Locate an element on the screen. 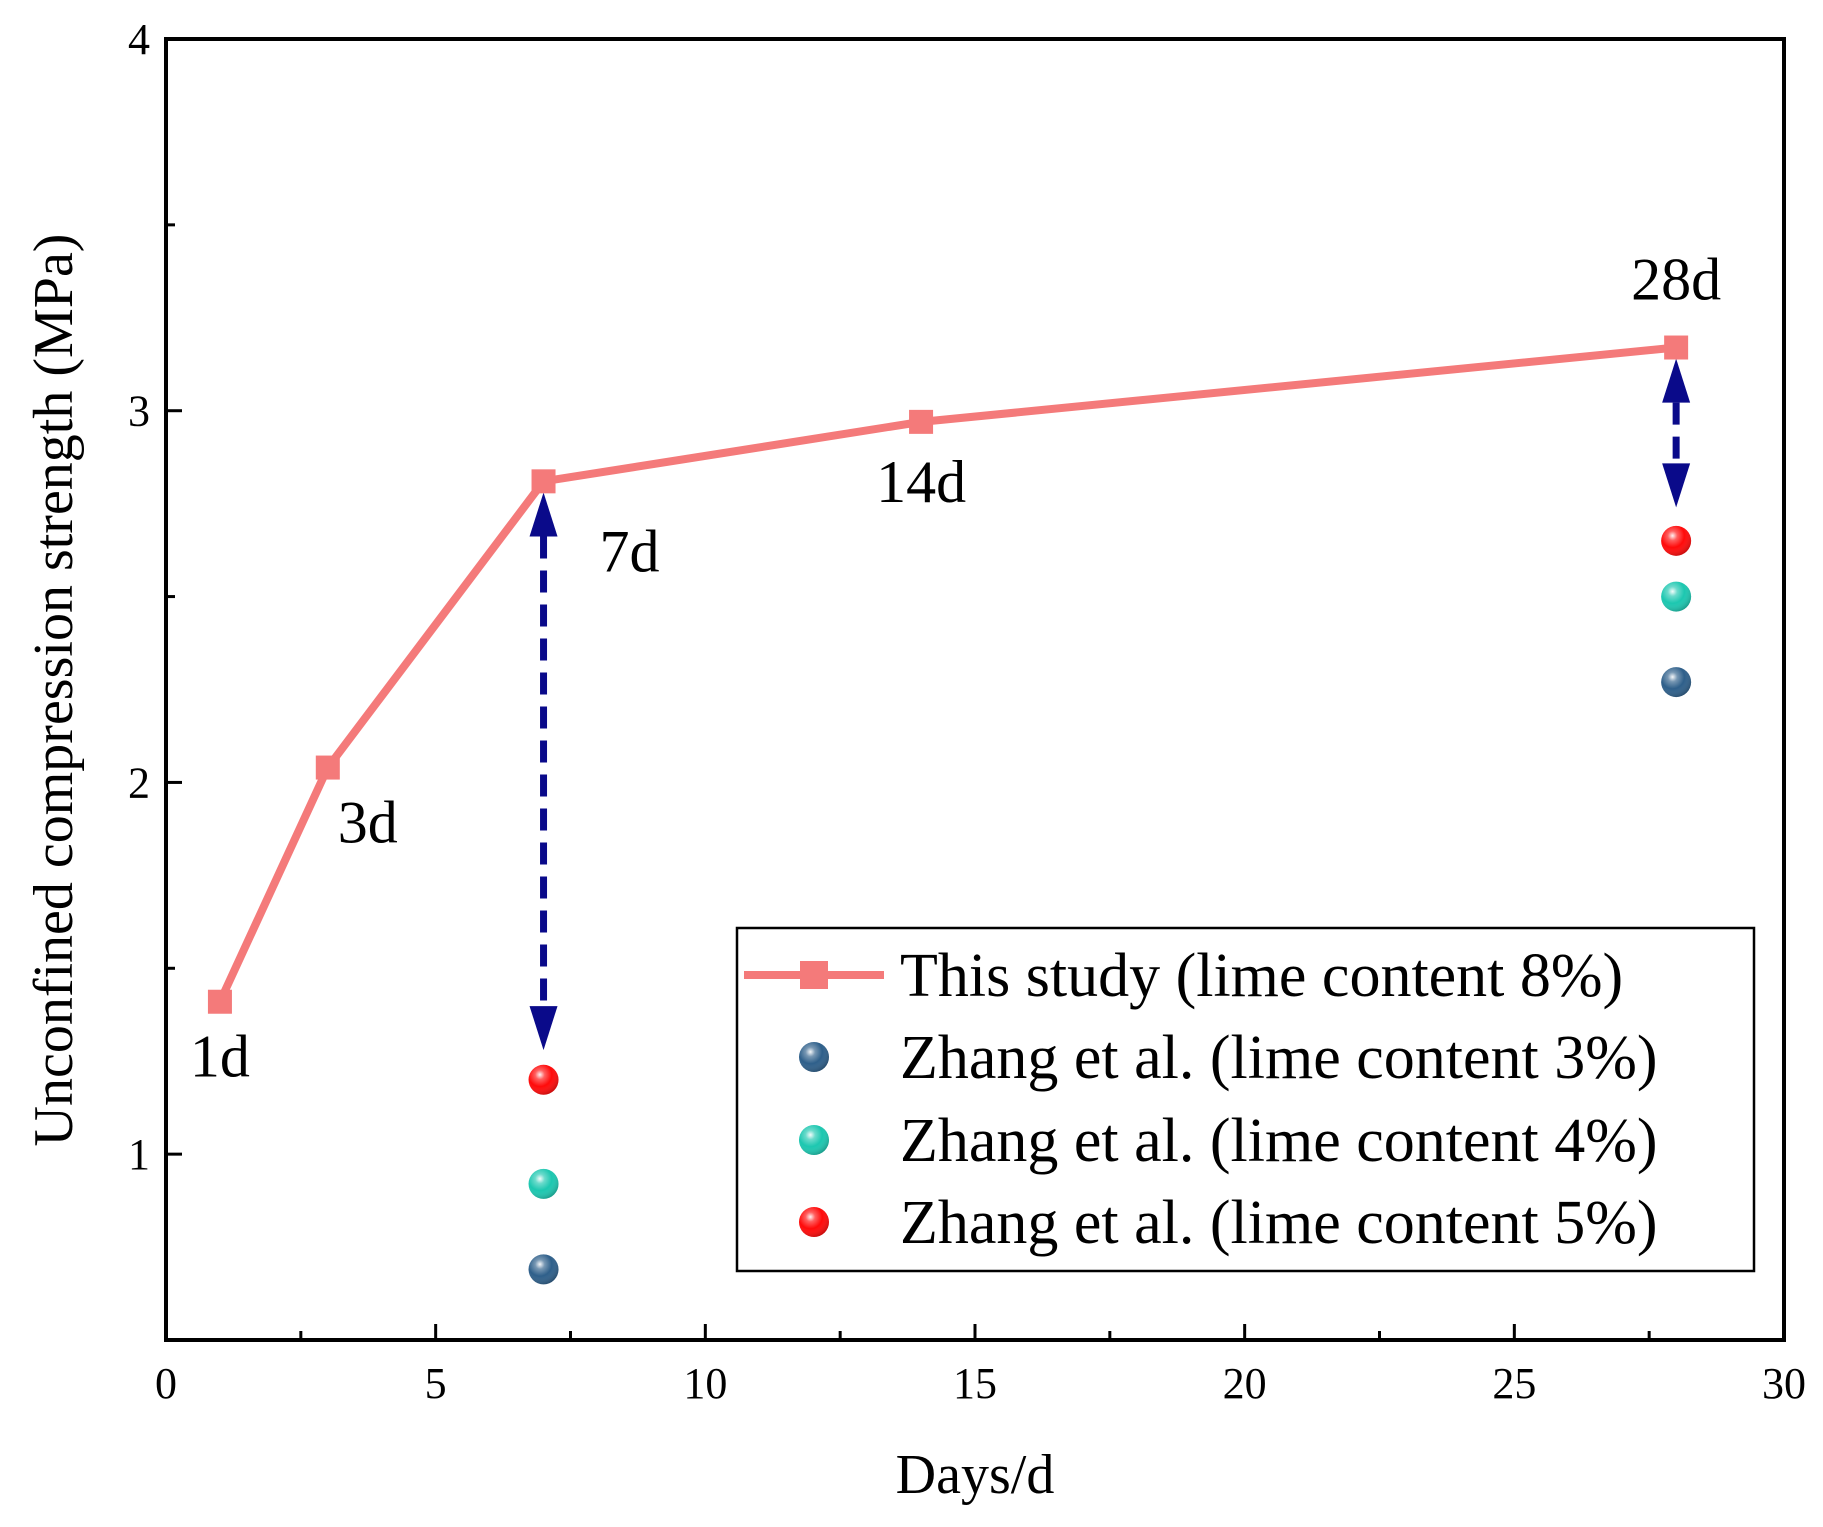 The width and height of the screenshot is (1823, 1527). x-tick-label: 0 is located at coordinates (166, 1383).